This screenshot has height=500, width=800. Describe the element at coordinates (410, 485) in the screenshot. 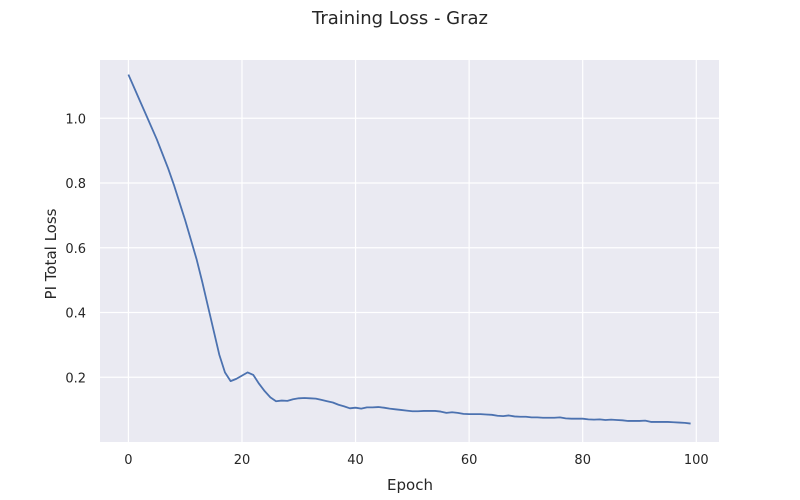

I see `x-axis-label: Epoch` at that location.